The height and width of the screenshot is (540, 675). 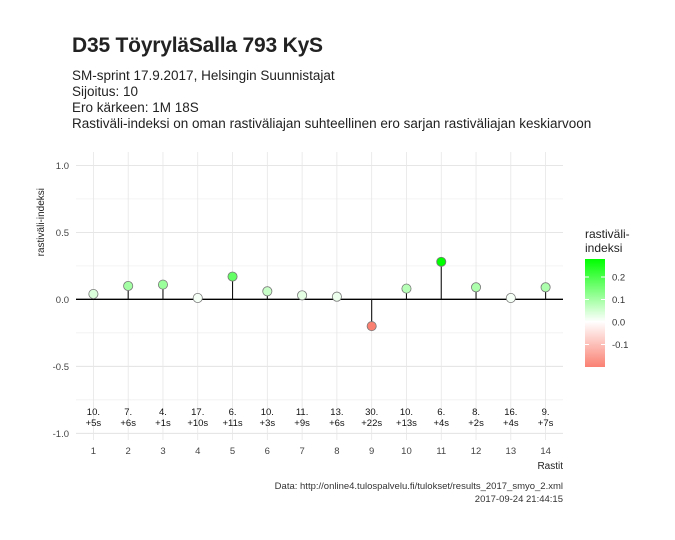 I want to click on segment-diff-label: +9s, so click(x=302, y=423).